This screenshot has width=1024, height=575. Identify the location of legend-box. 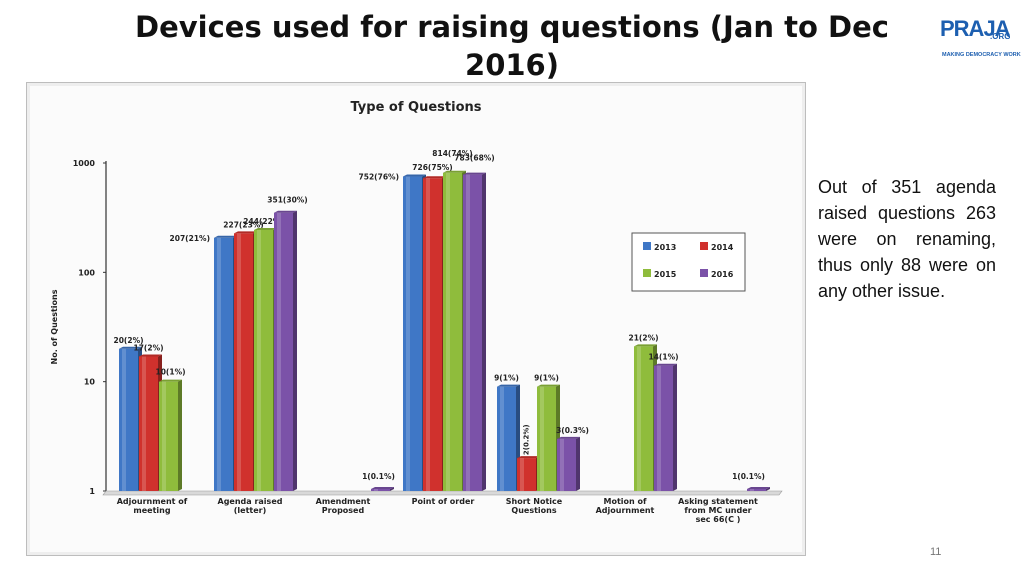
(688, 262).